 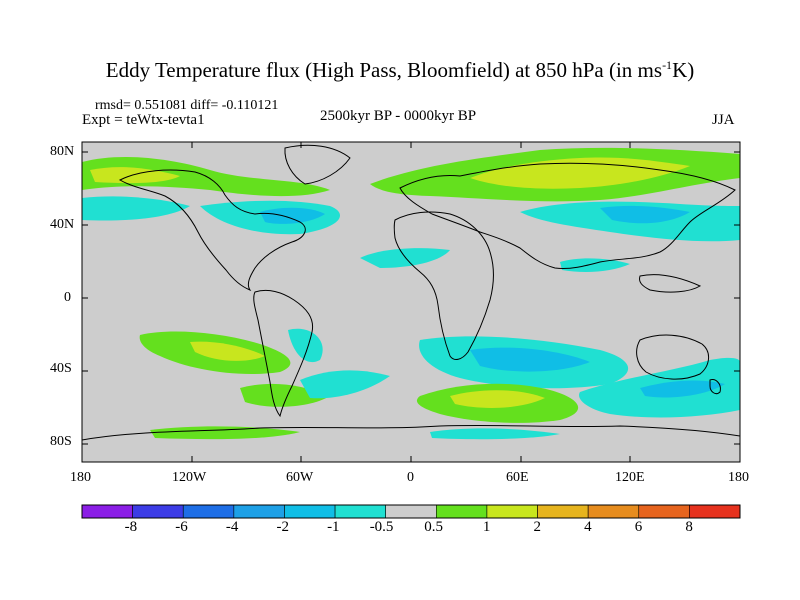 What do you see at coordinates (588, 527) in the screenshot?
I see `colorbar-label: 4` at bounding box center [588, 527].